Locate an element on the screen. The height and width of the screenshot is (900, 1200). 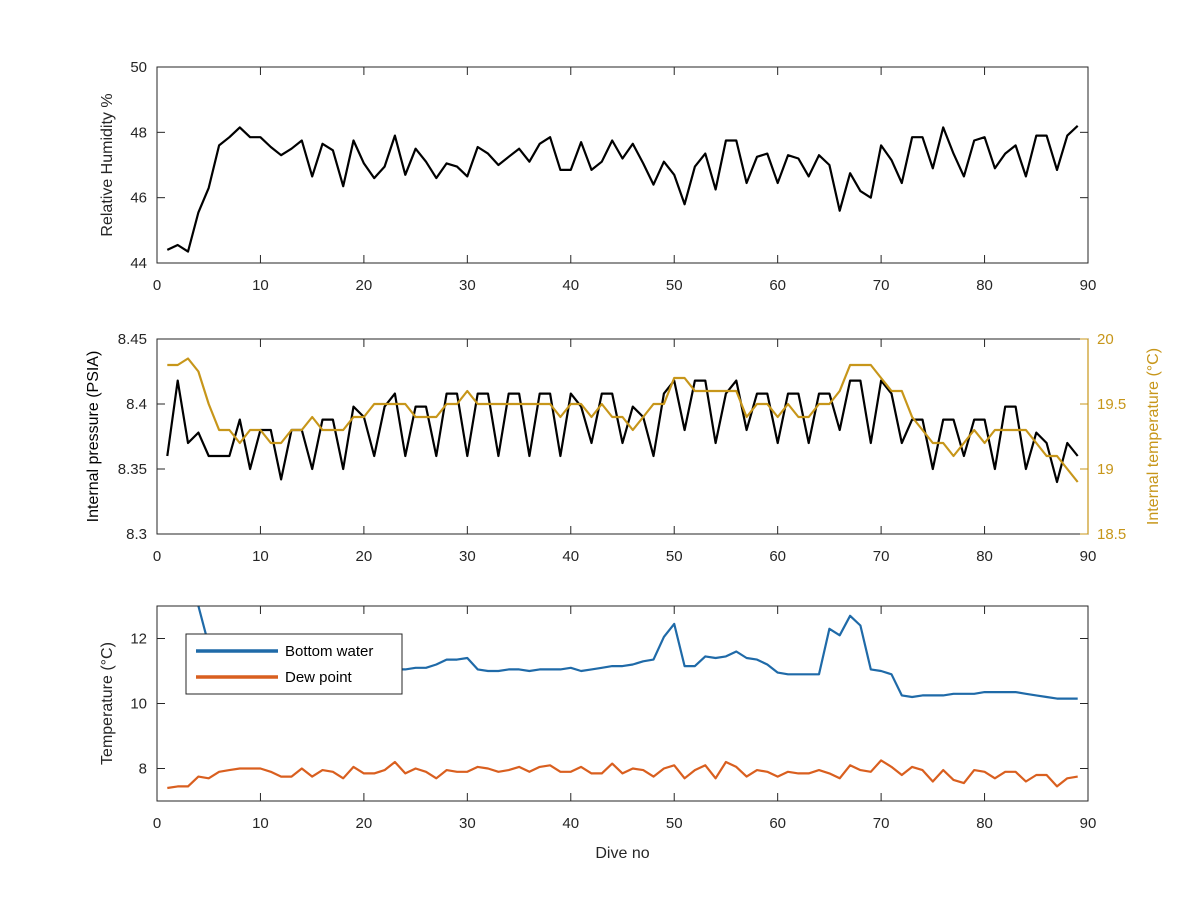
y-tick-label: 12 is located at coordinates (138, 639).